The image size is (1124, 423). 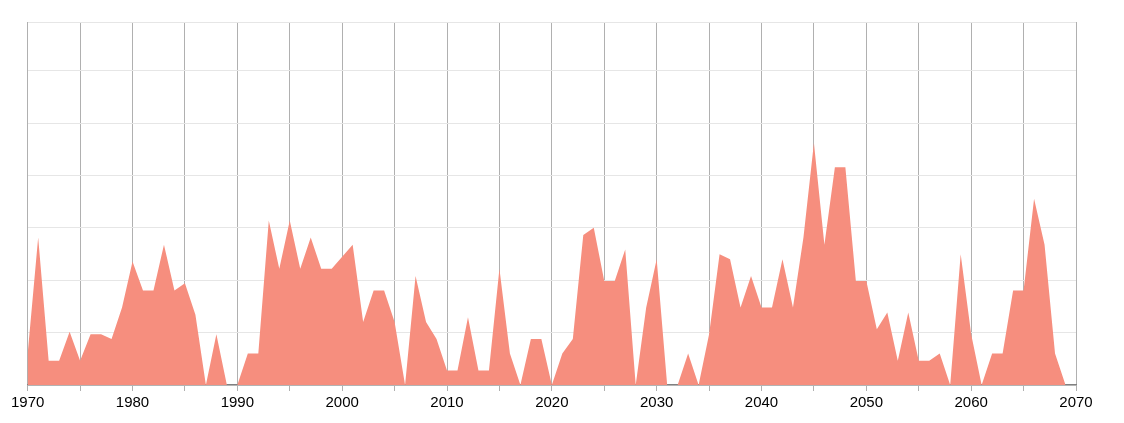 I want to click on x-tick-label: 2070, so click(x=1076, y=402).